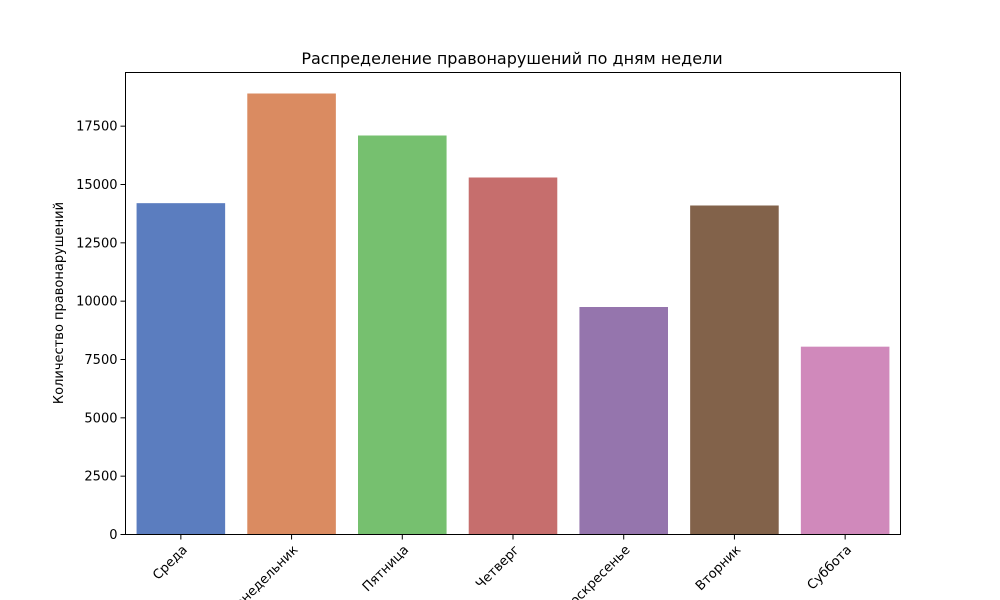 The height and width of the screenshot is (600, 1000). I want to click on x-tick-label: Пятница, so click(386, 569).